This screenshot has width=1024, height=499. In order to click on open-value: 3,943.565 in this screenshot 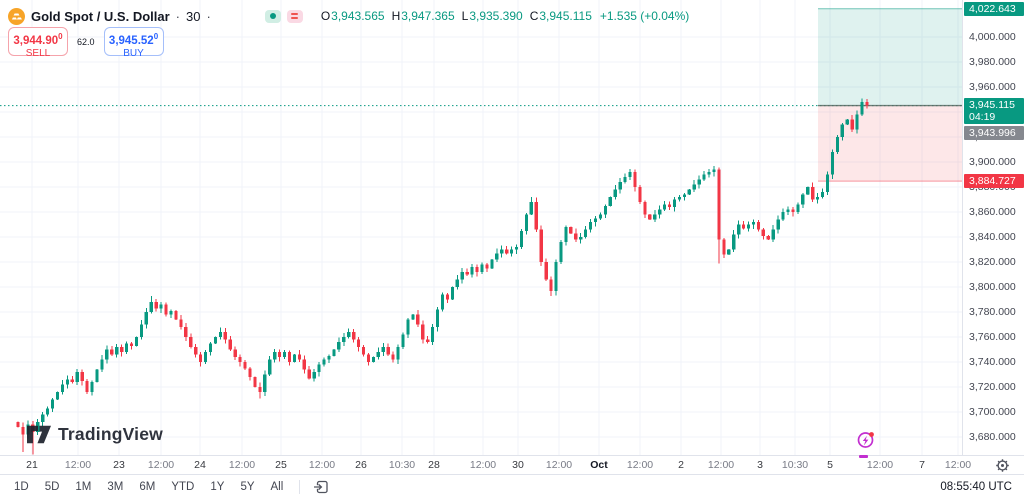, I will do `click(358, 16)`.